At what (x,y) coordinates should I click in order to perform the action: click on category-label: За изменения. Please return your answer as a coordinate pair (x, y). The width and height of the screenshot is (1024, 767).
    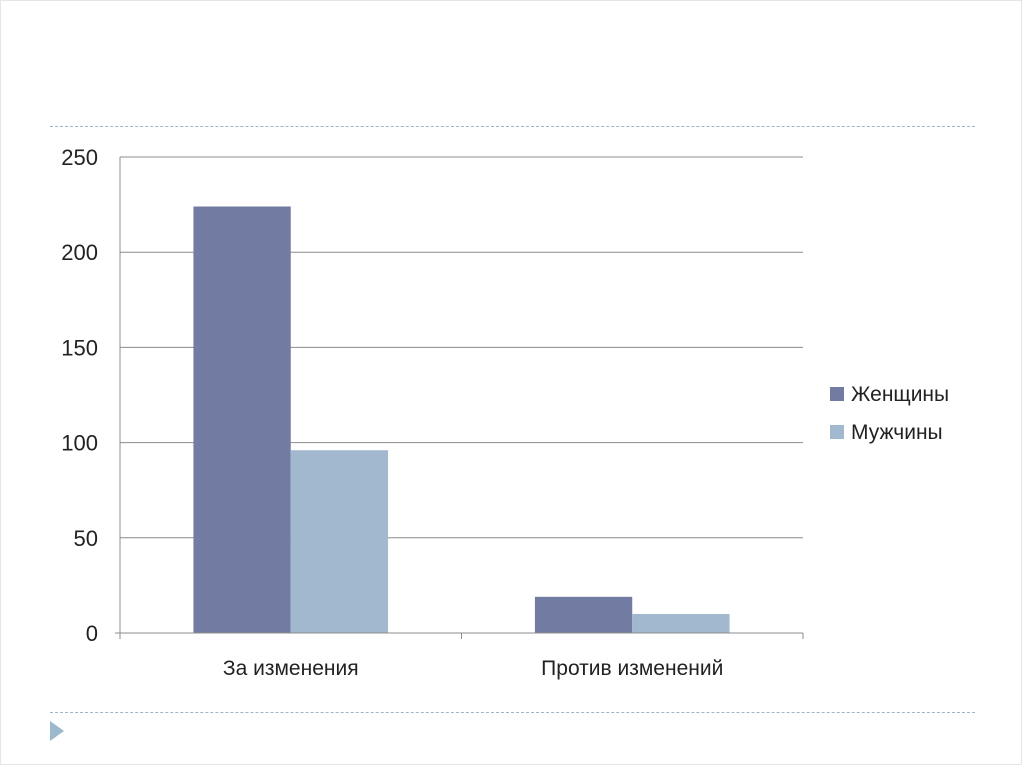
    Looking at the image, I should click on (291, 668).